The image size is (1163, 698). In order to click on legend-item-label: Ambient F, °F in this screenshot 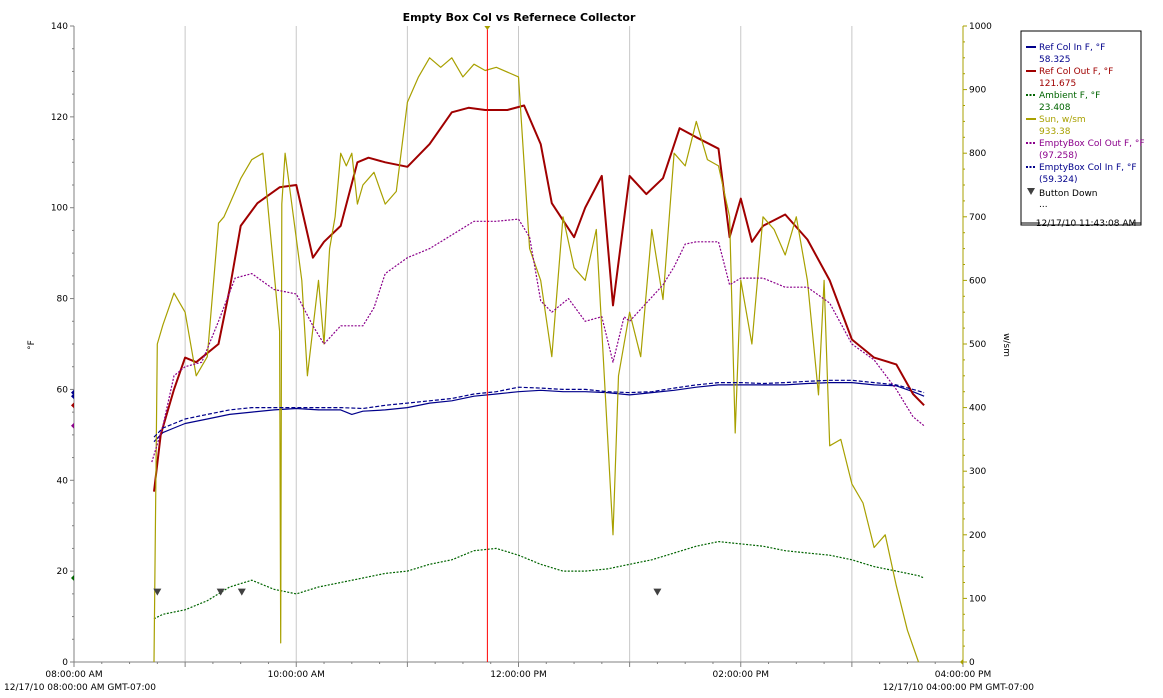, I will do `click(1069, 96)`.